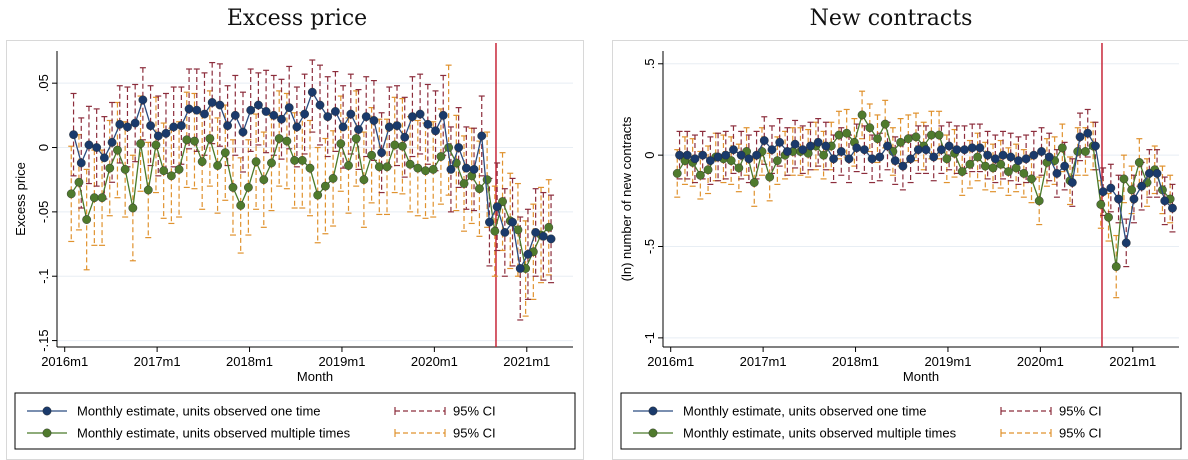 The height and width of the screenshot is (460, 1188). Describe the element at coordinates (43, 83) in the screenshot. I see `y-tick-label: .05` at that location.